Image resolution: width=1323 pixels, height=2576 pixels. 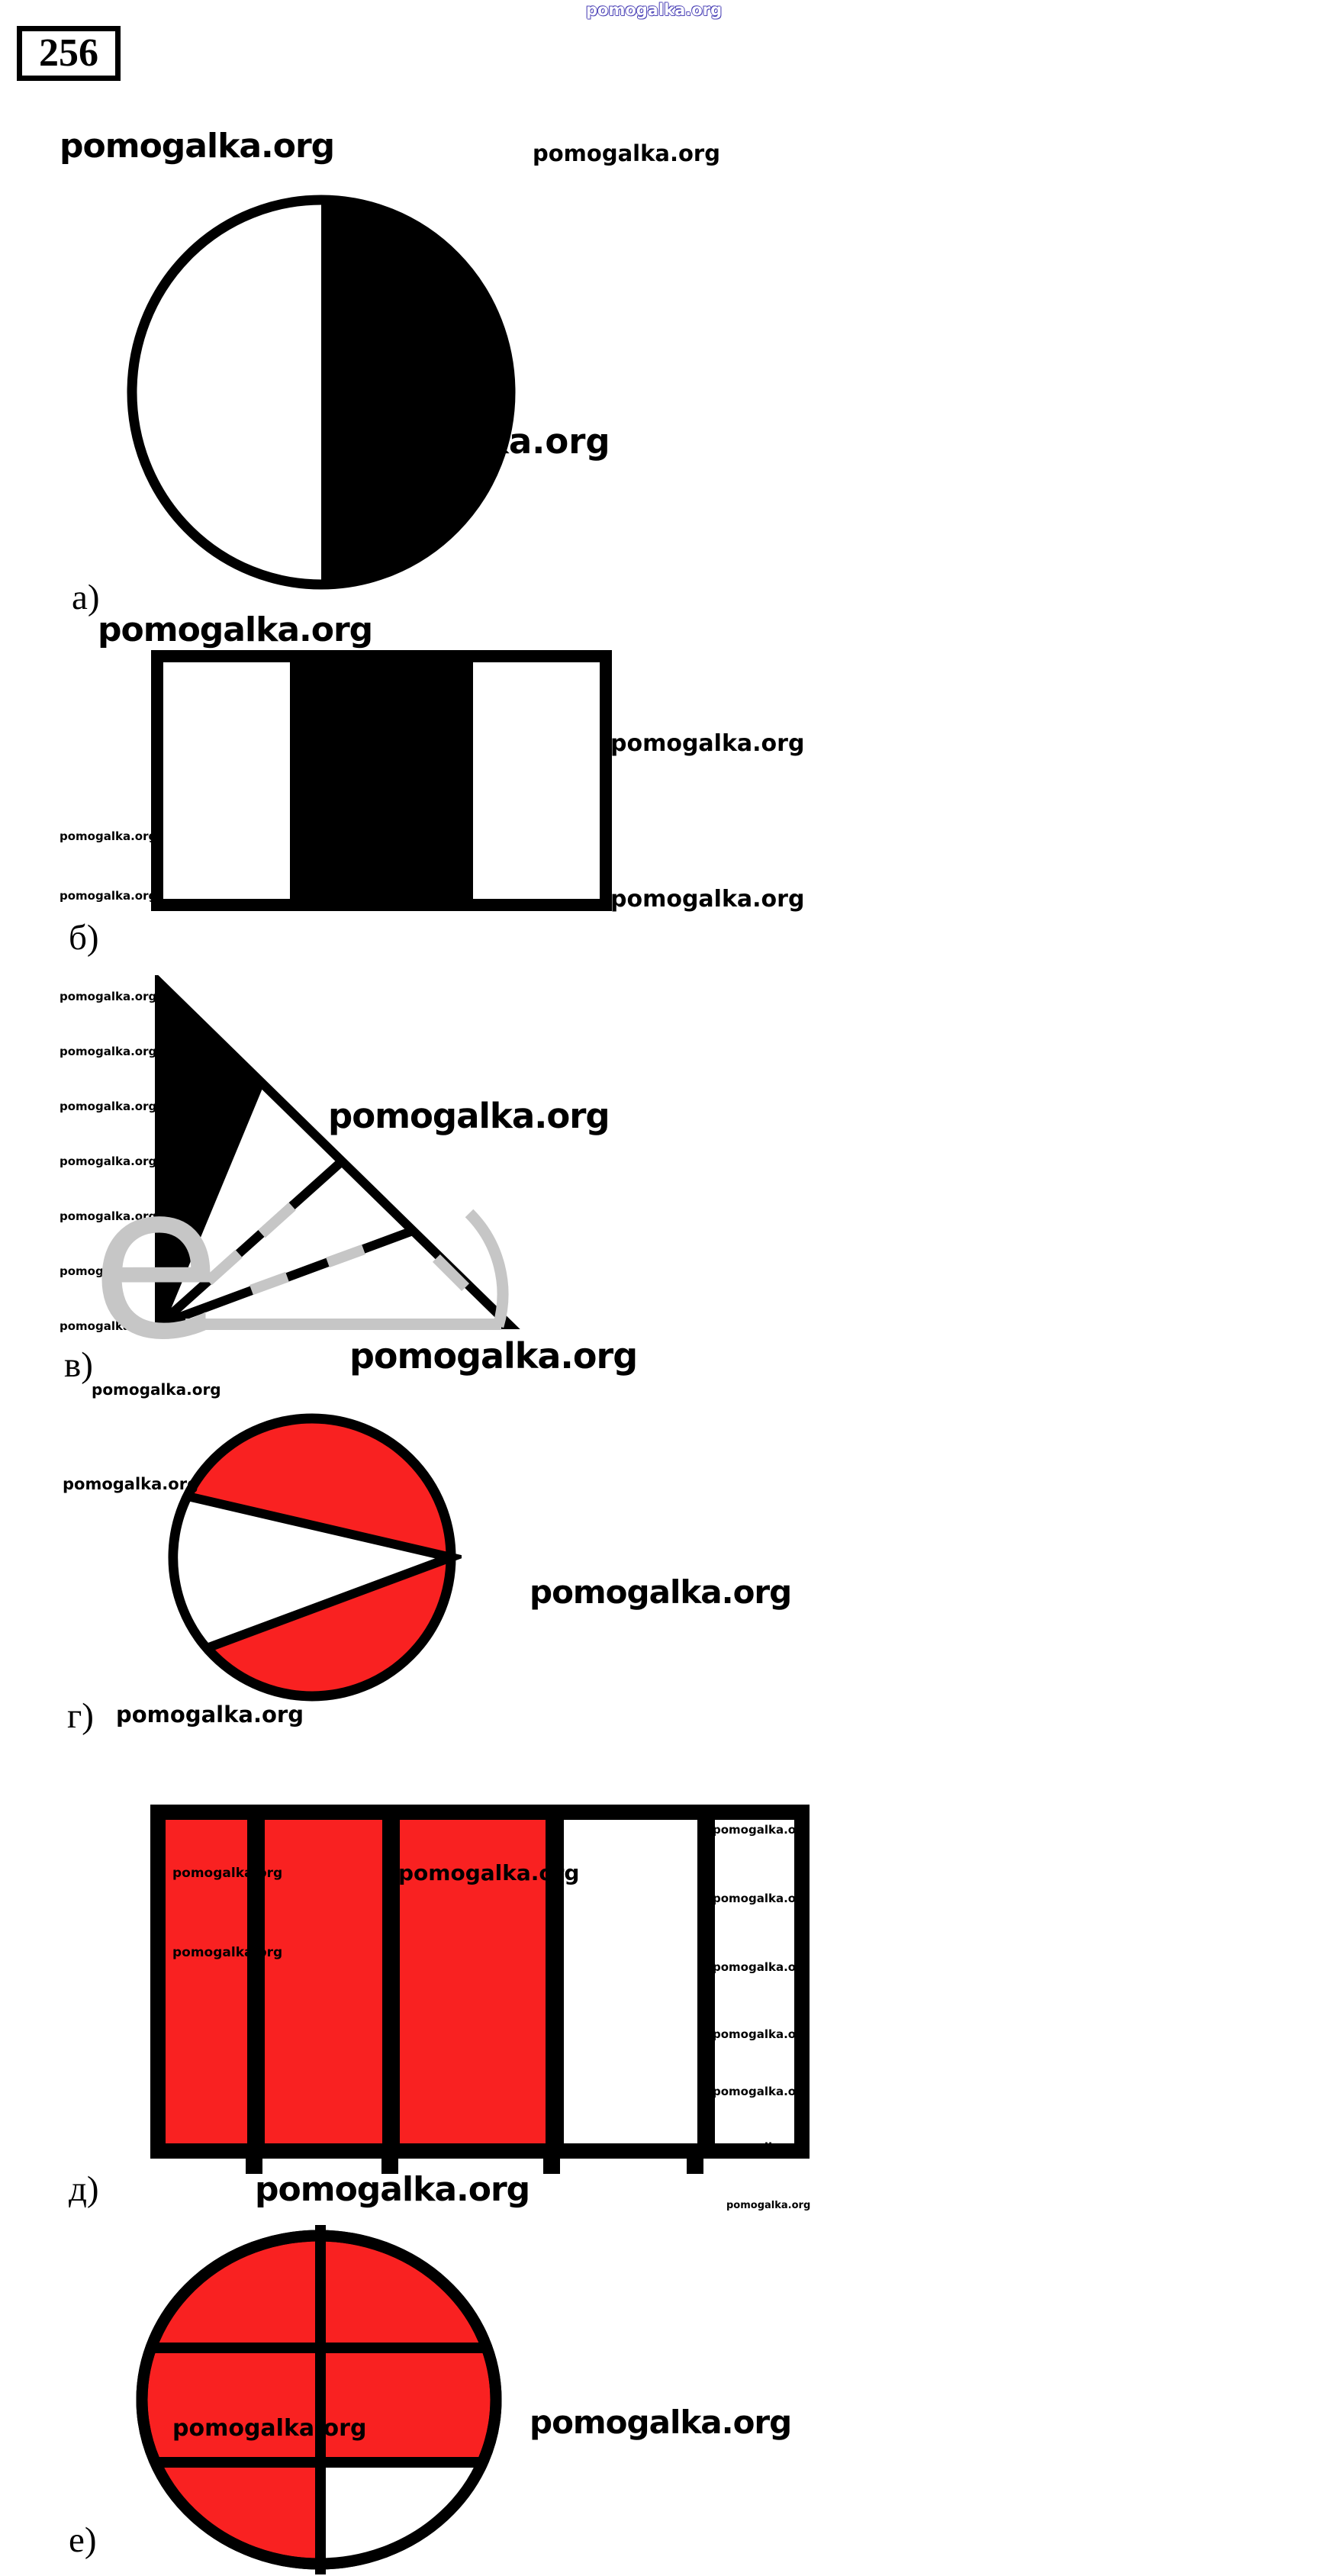 I want to click on shaded-middle-third, so click(x=381, y=780).